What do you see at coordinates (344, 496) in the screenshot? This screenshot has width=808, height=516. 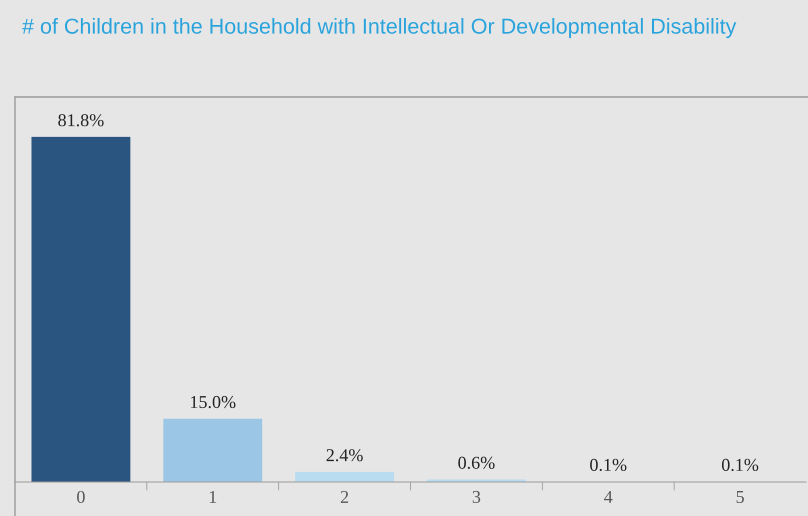 I see `x-tick-label: 2` at bounding box center [344, 496].